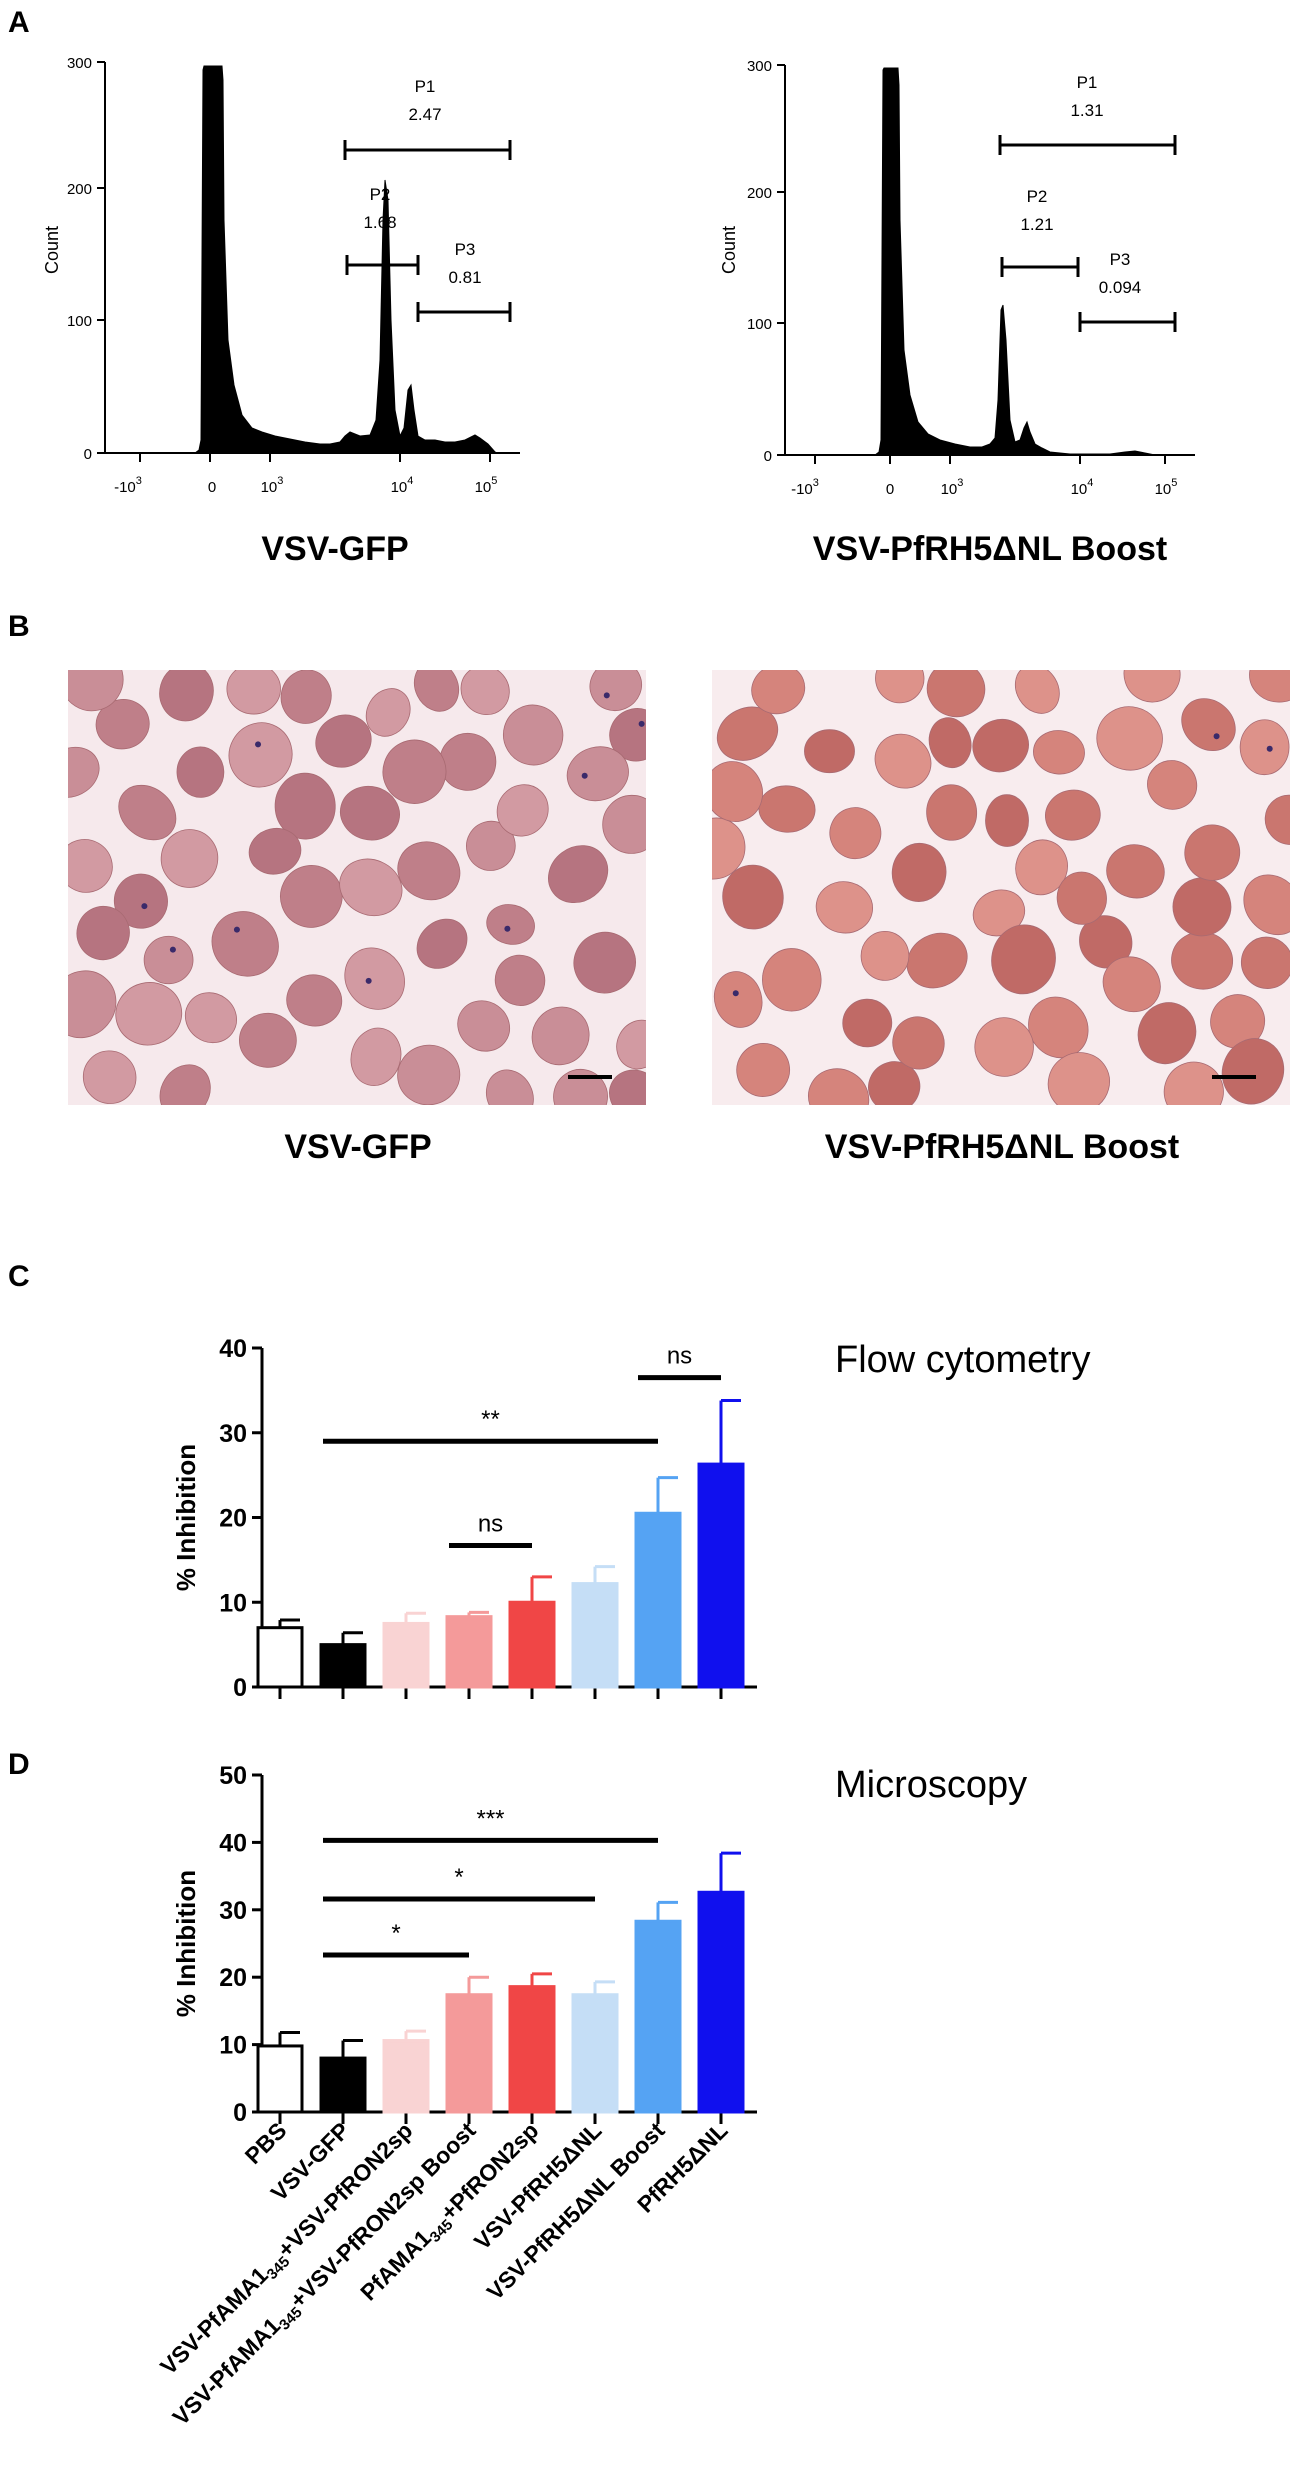  What do you see at coordinates (931, 1785) in the screenshot?
I see `chart-title: Microscopy` at bounding box center [931, 1785].